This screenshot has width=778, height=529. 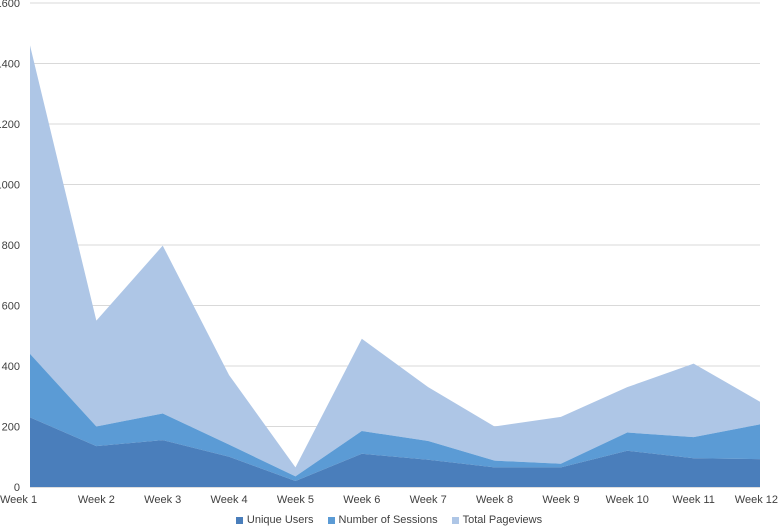 What do you see at coordinates (428, 500) in the screenshot?
I see `x-tick-label: Week 7` at bounding box center [428, 500].